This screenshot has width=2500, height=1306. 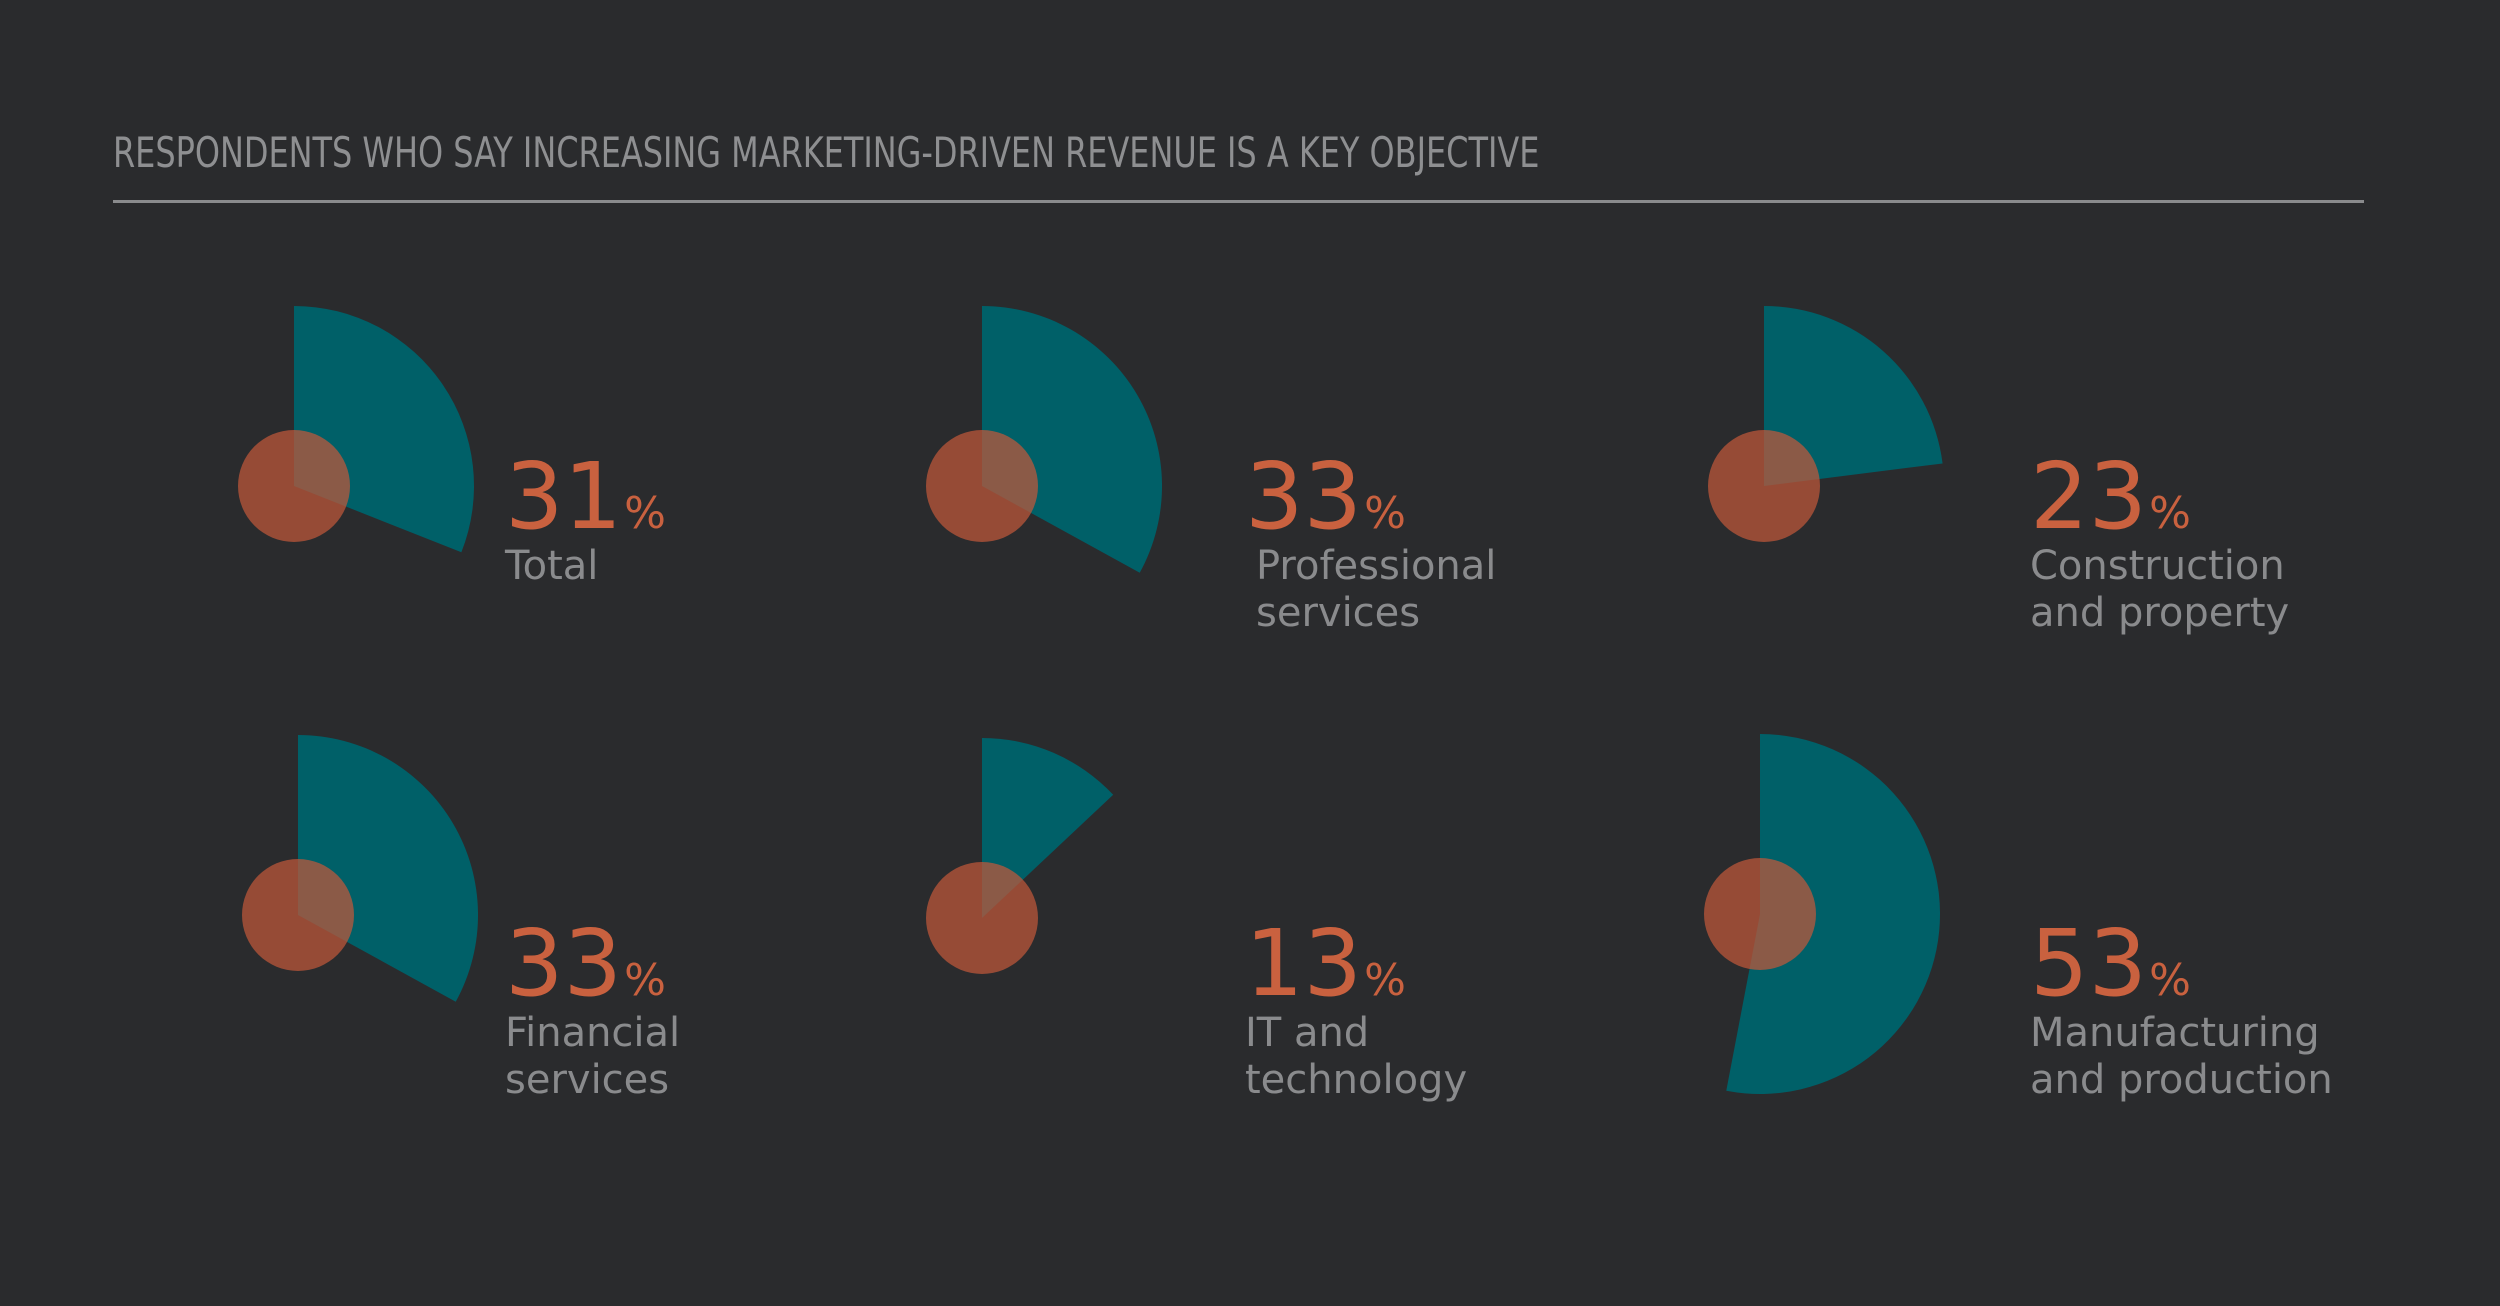 I want to click on percent-value: 23%, so click(x=2110, y=496).